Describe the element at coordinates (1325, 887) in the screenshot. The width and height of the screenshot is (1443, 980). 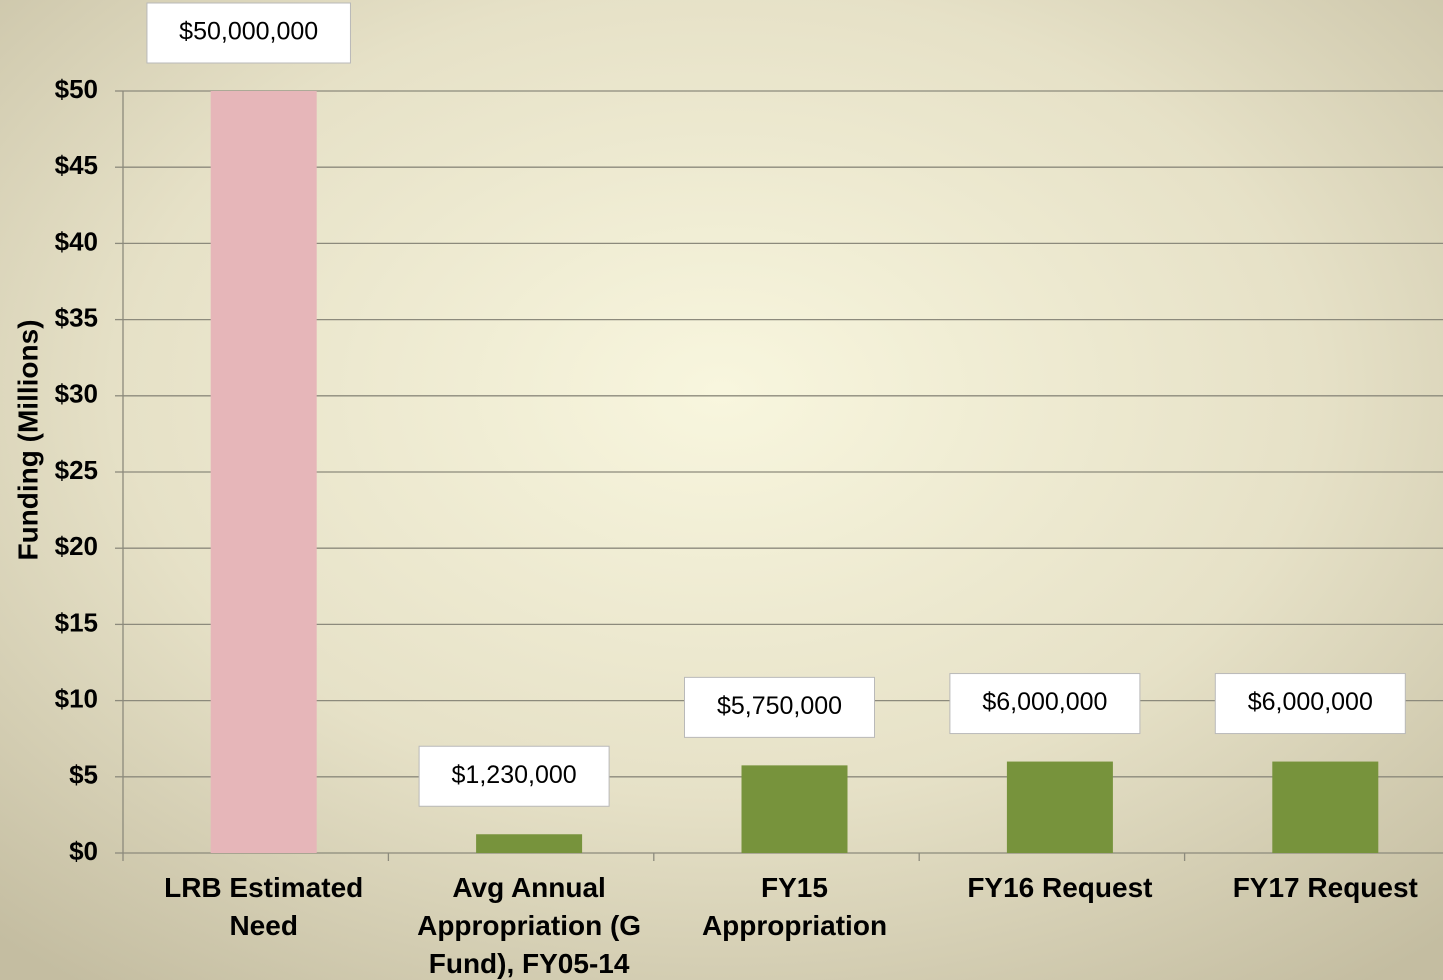
I see `x-tick-label: FY17 Request` at that location.